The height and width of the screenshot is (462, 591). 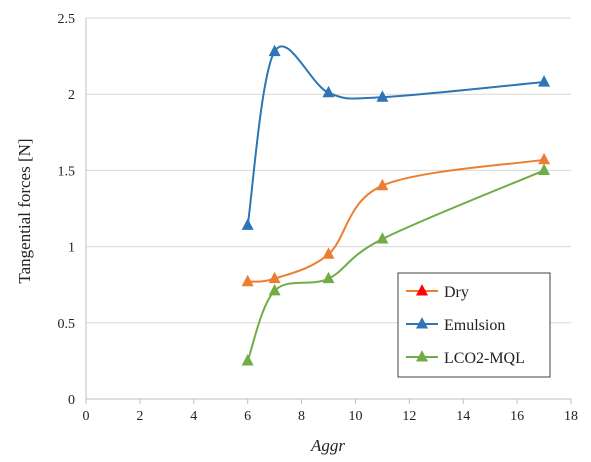 I want to click on legend-label-emulsion: Emulsion, so click(x=474, y=325).